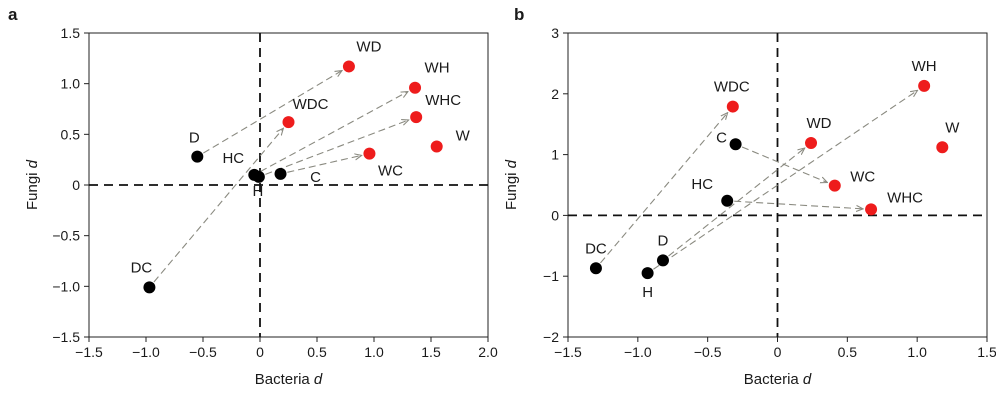  What do you see at coordinates (551, 276) in the screenshot?
I see `y-tick-label: −1` at bounding box center [551, 276].